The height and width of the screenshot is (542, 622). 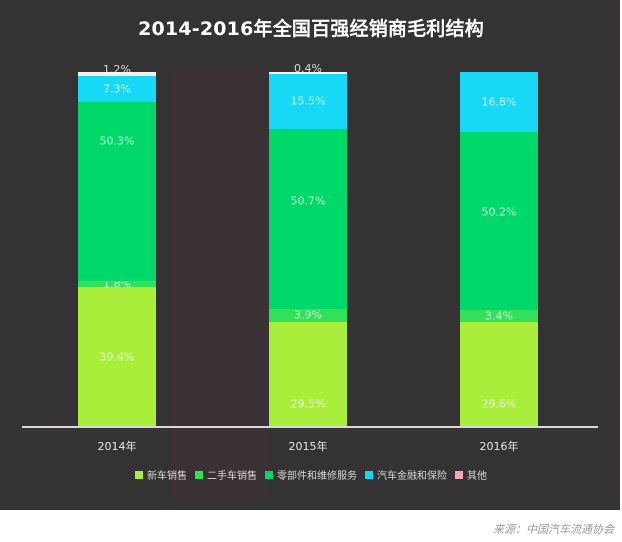 I want to click on legend-label: 其他, so click(x=477, y=476).